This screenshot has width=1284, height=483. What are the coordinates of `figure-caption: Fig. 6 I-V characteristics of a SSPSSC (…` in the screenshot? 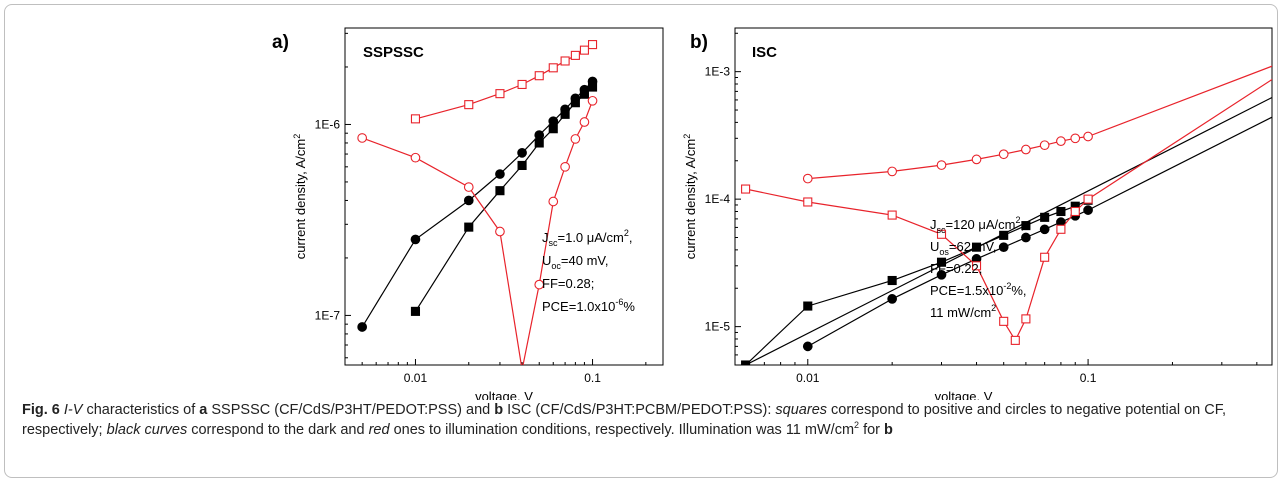 It's located at (642, 420).